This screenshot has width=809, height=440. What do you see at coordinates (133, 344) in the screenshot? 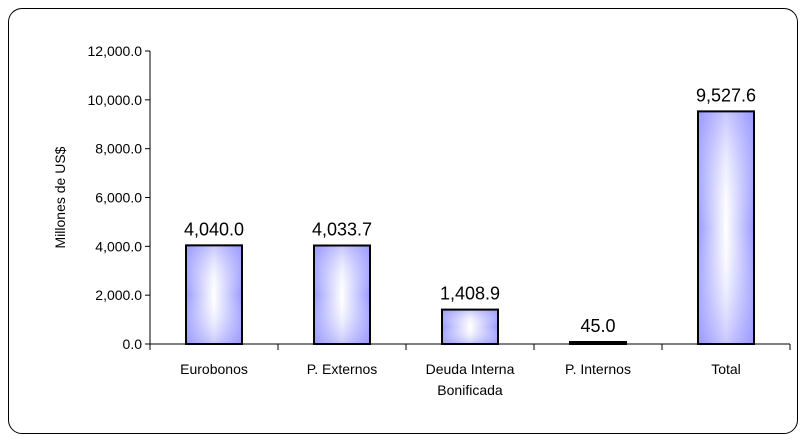
I see `y-tick-label: 0.0` at bounding box center [133, 344].